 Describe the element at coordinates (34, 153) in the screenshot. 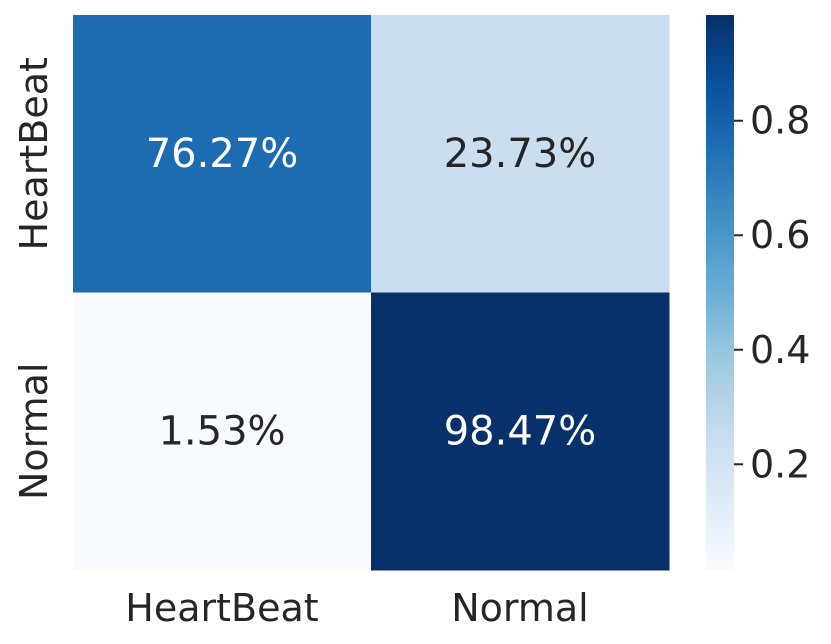

I see `y-tick-label: HeartBeat` at that location.